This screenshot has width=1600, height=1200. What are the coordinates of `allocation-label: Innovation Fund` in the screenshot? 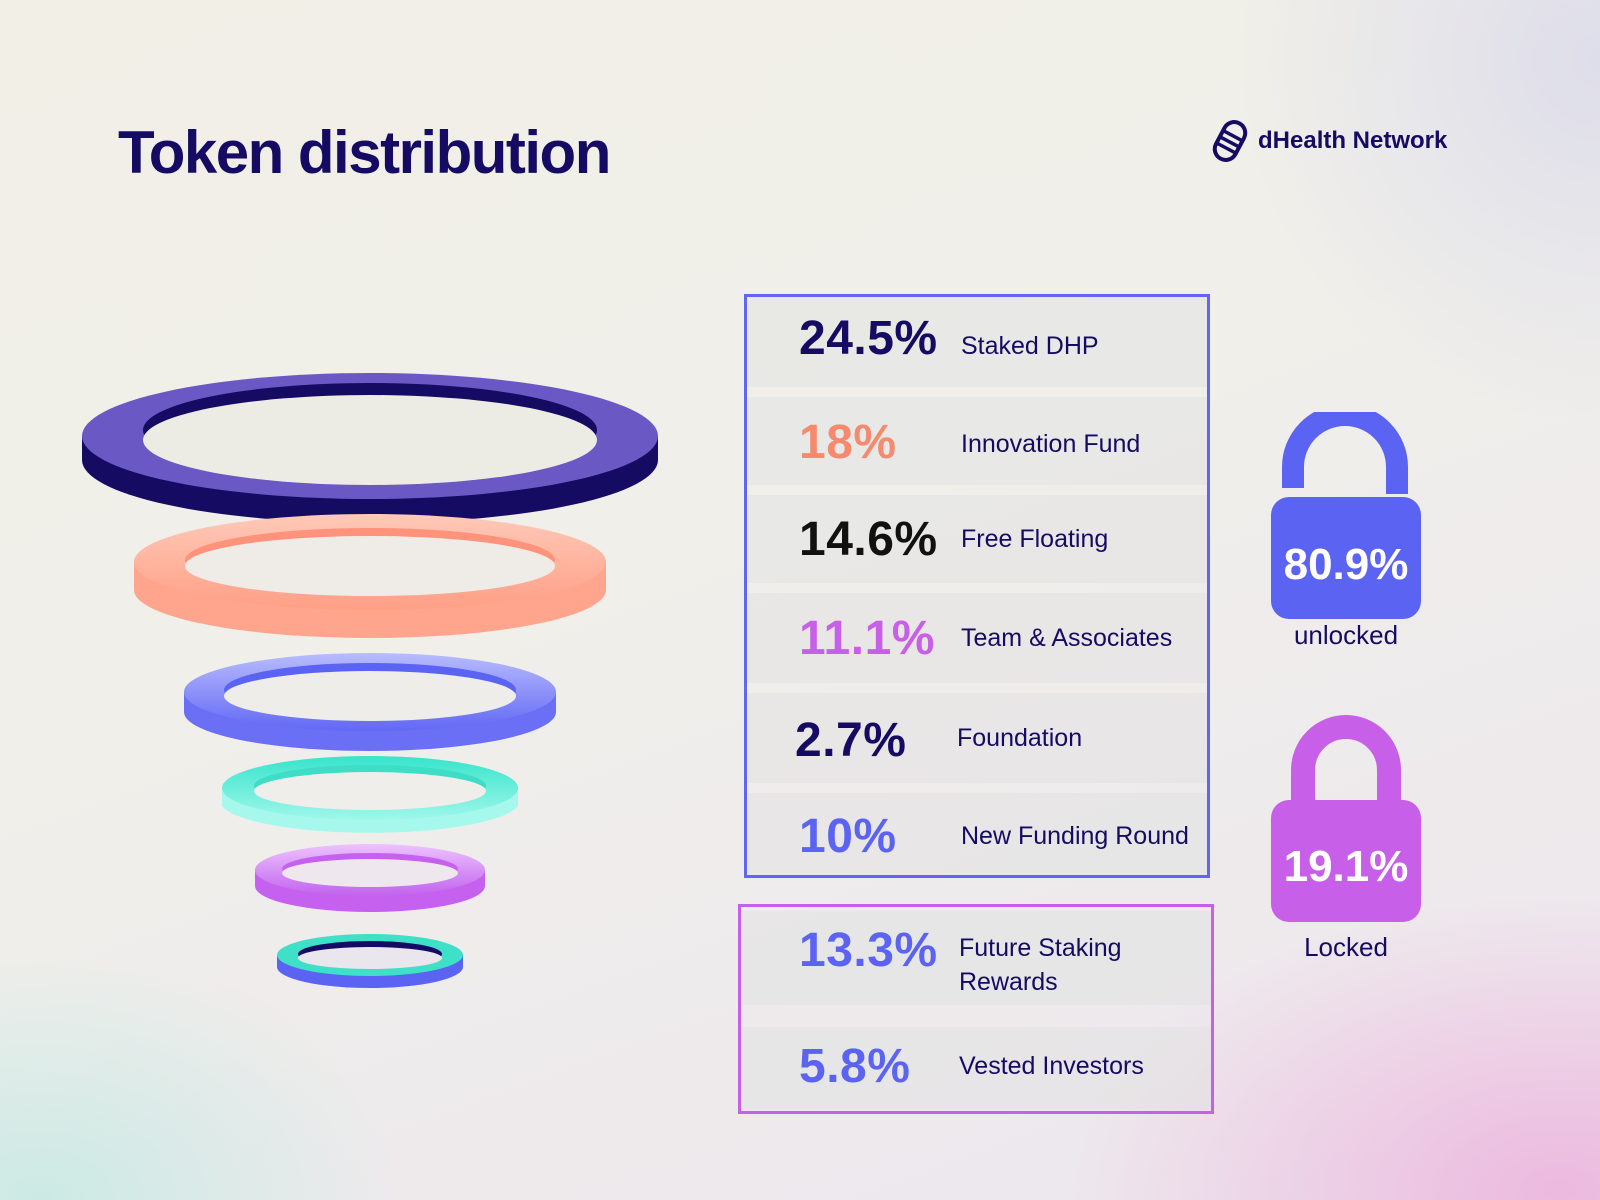 It's located at (1051, 444).